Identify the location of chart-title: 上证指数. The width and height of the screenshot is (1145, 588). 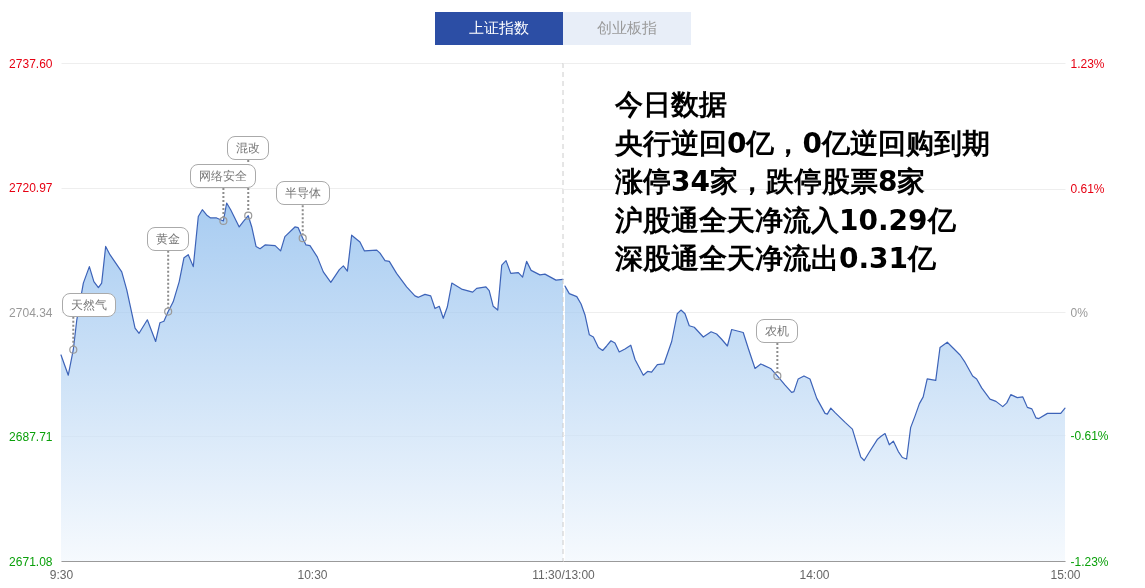
(499, 28).